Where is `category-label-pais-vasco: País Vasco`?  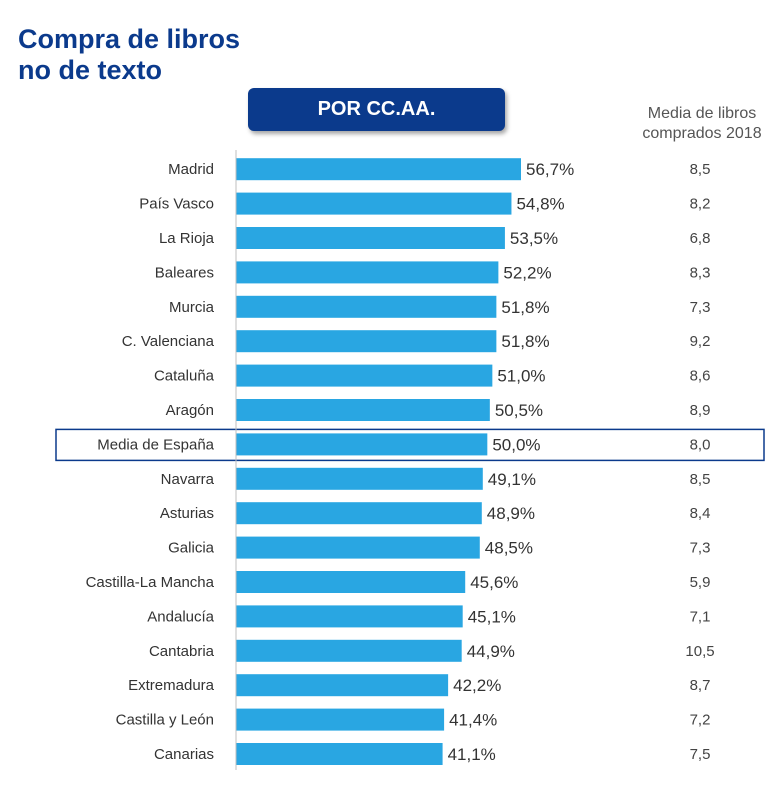
category-label-pais-vasco: País Vasco is located at coordinates (176, 204).